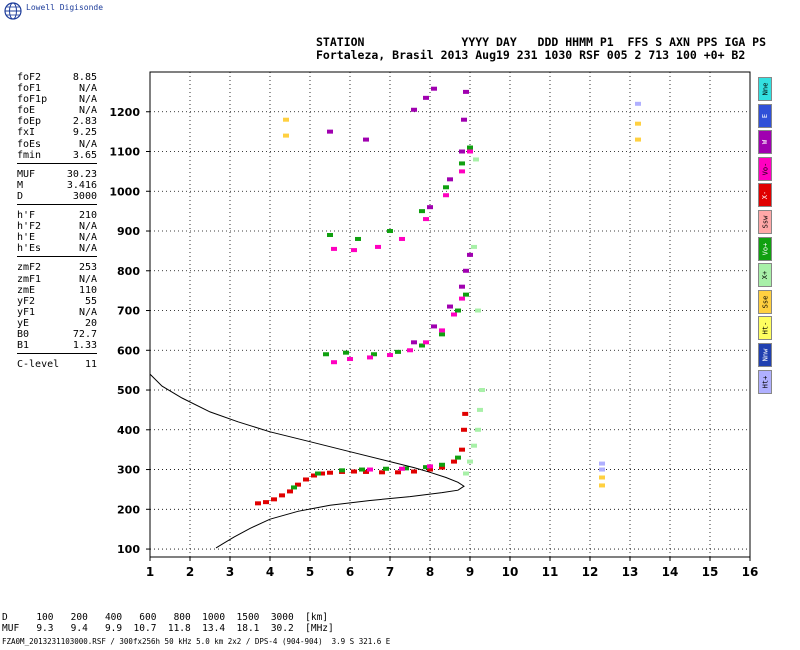  What do you see at coordinates (23, 323) in the screenshot?
I see `param-label: yE` at bounding box center [23, 323].